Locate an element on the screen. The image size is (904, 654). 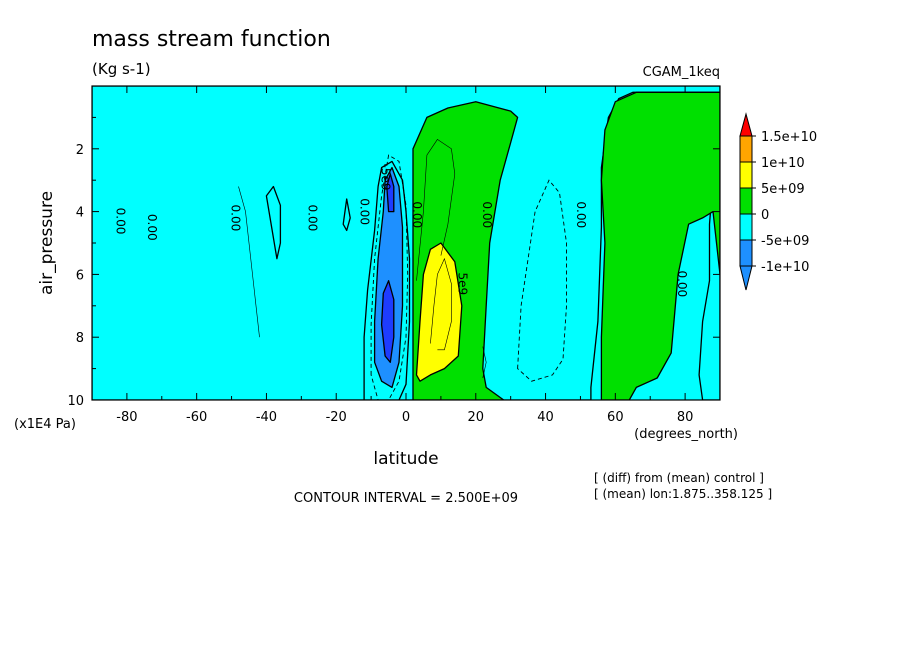
colorbar-bottom-arrow is located at coordinates (746, 278).